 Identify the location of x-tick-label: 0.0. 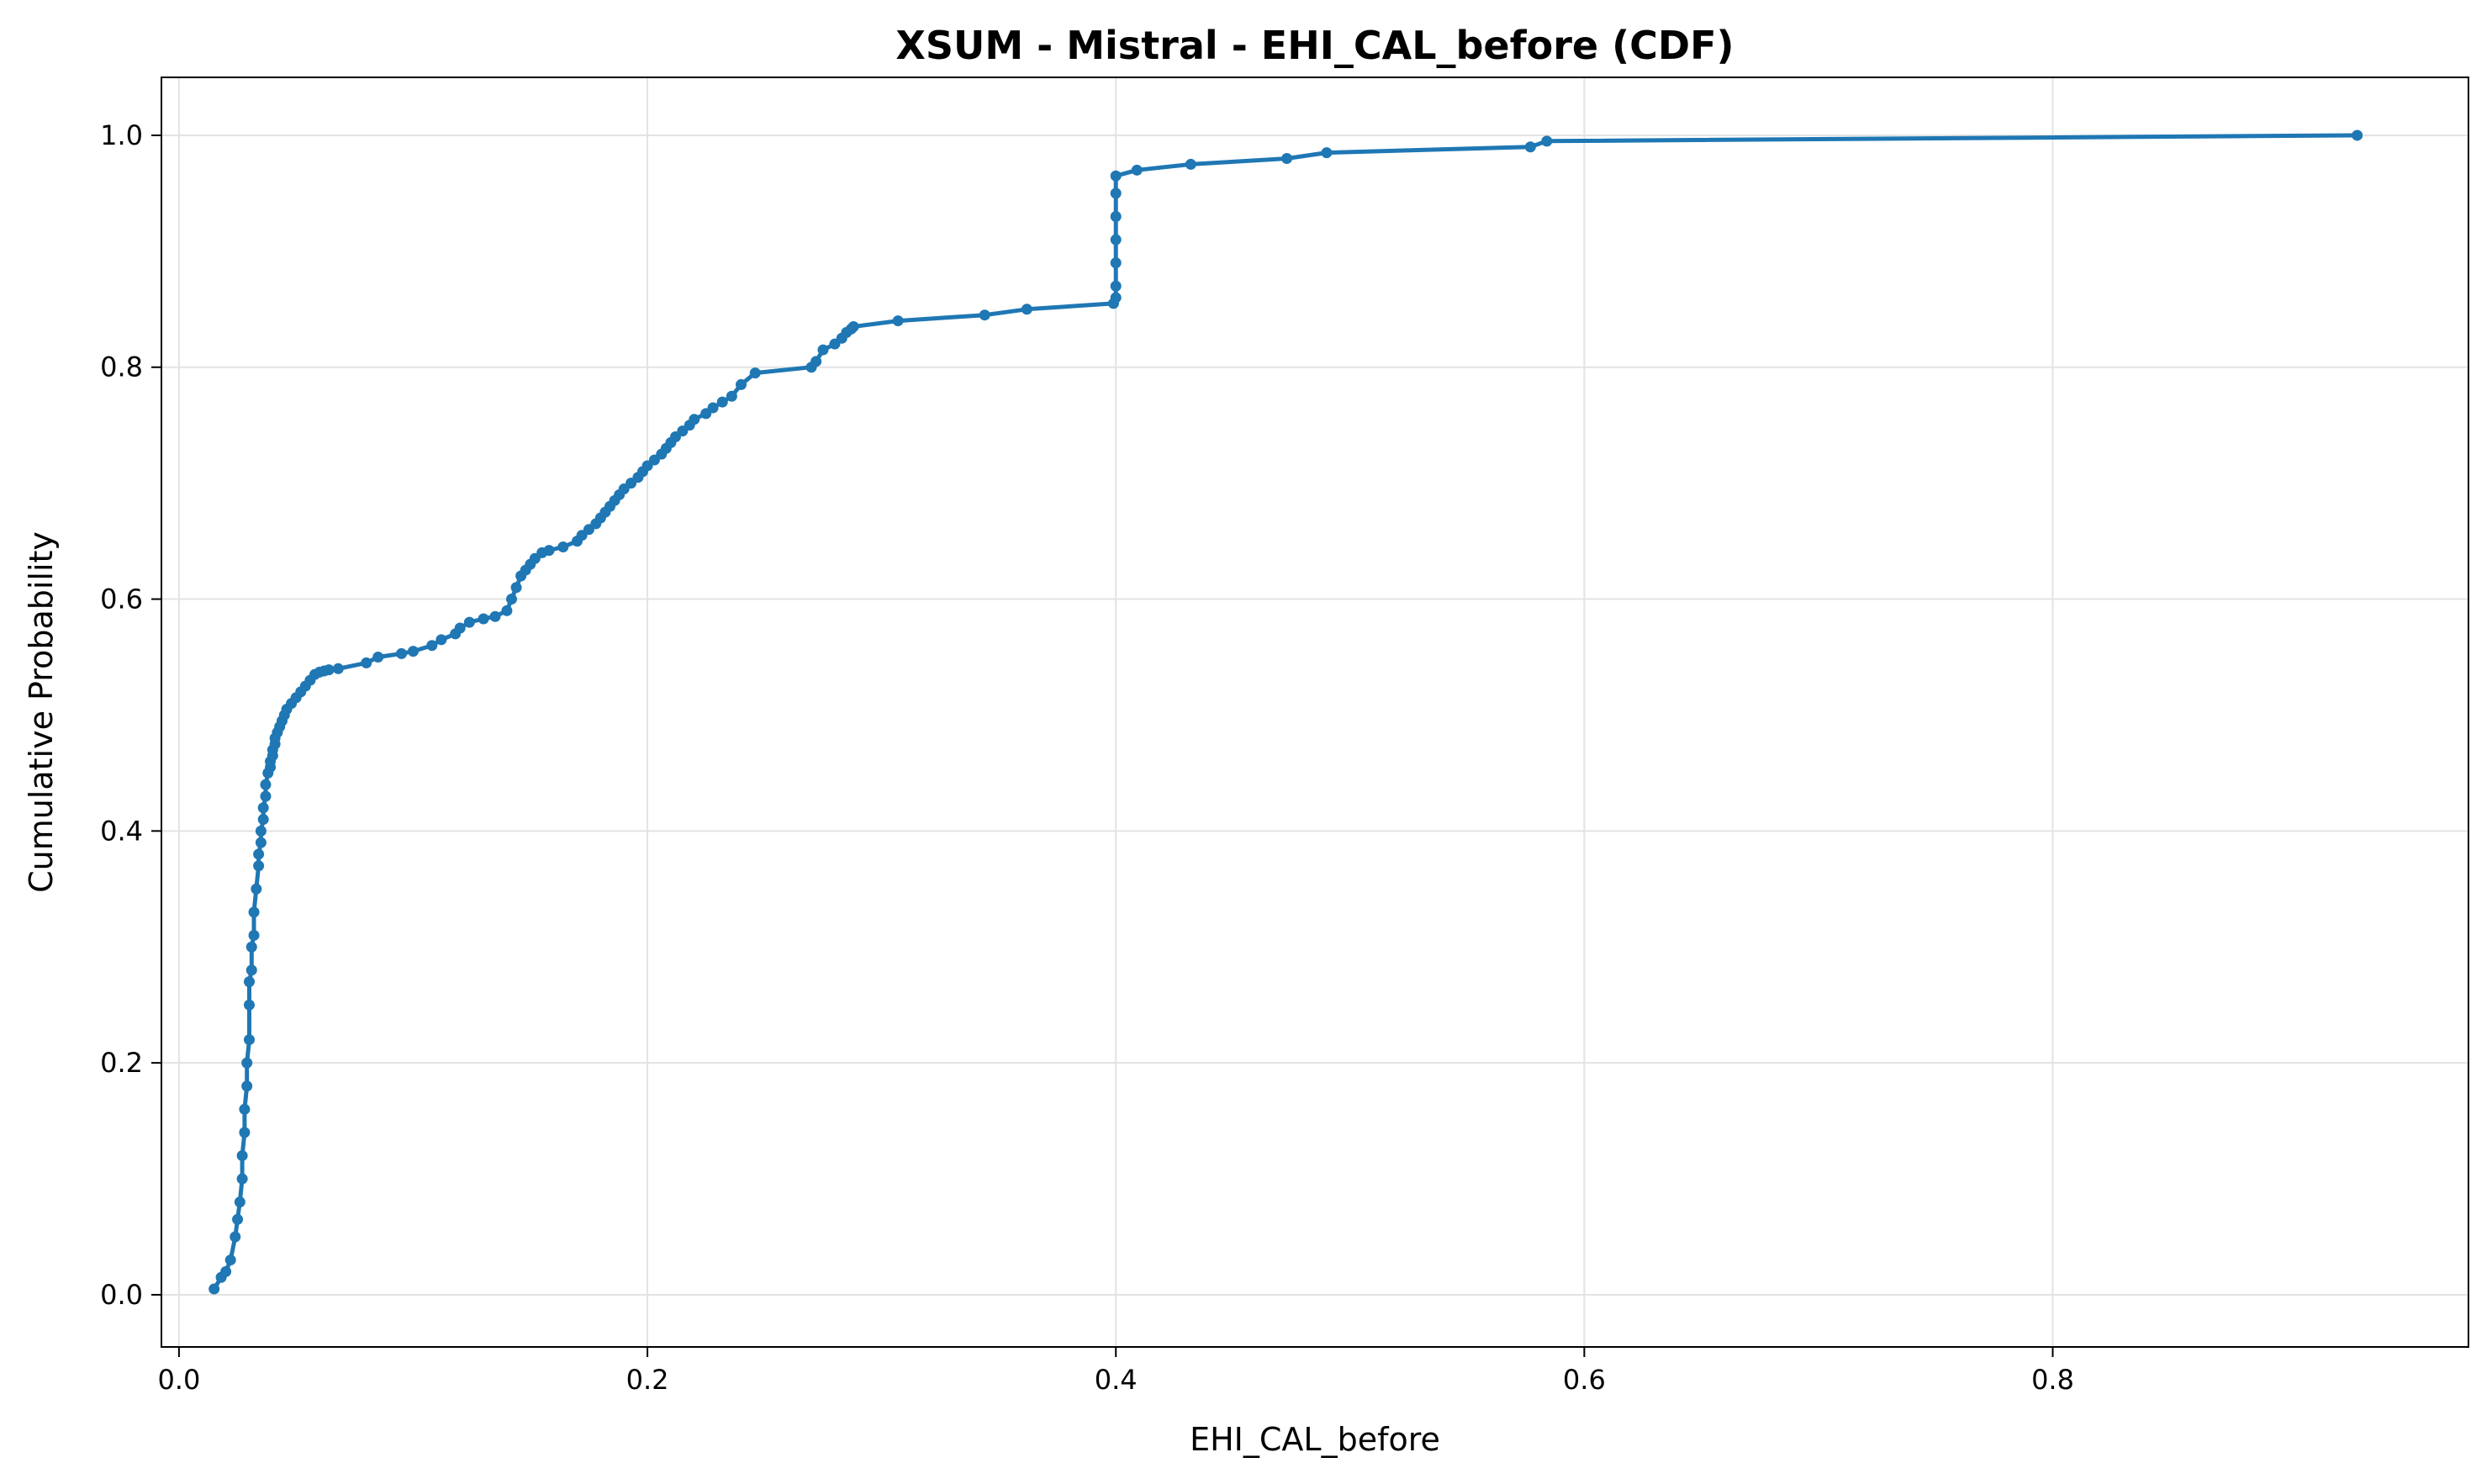
(178, 1380).